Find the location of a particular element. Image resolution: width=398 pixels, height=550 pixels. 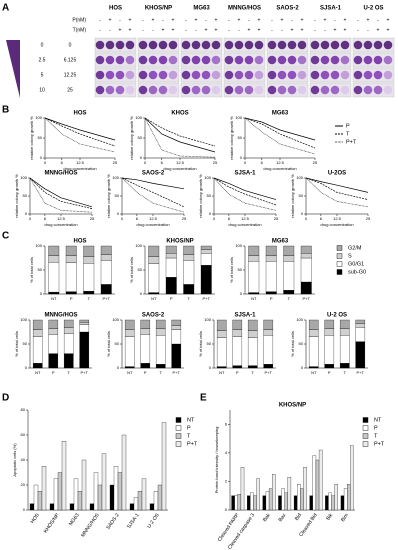

x-tick-label: T is located at coordinates (89, 298).